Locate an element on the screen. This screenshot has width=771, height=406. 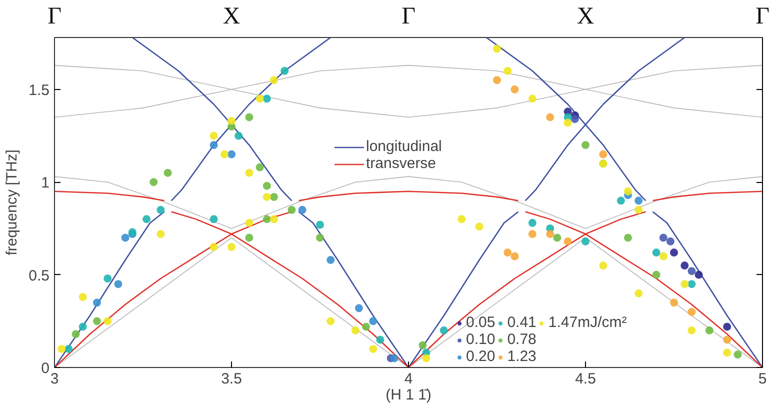
legend-label: 0.78 is located at coordinates (521, 339).